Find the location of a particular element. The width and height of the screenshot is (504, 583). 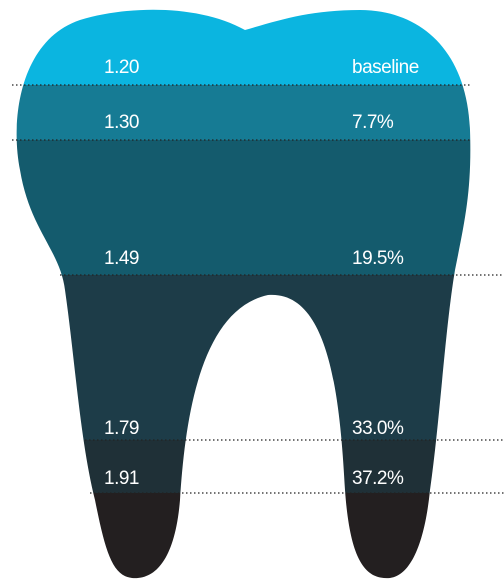

value-label: 1.91 is located at coordinates (121, 478).